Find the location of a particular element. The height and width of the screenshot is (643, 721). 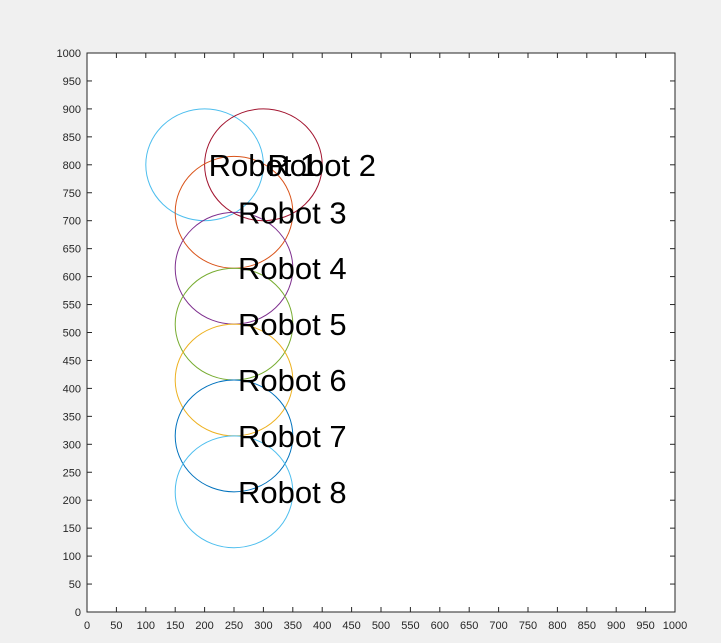

y-tick-label: 500 is located at coordinates (72, 334).